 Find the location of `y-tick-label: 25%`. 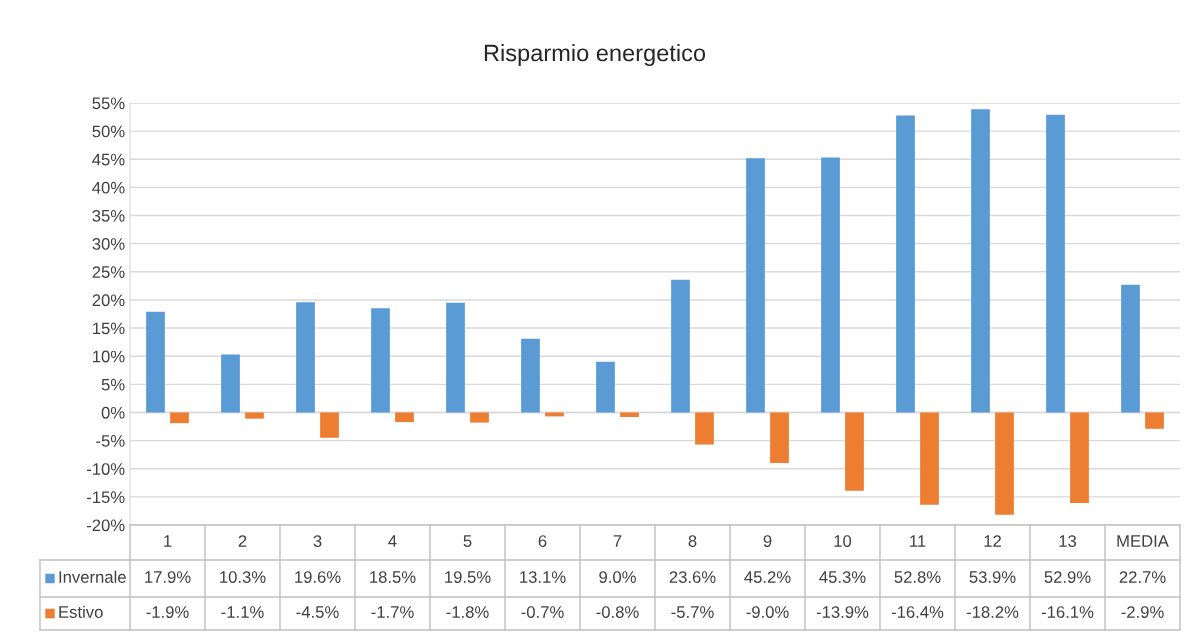

y-tick-label: 25% is located at coordinates (108, 272).